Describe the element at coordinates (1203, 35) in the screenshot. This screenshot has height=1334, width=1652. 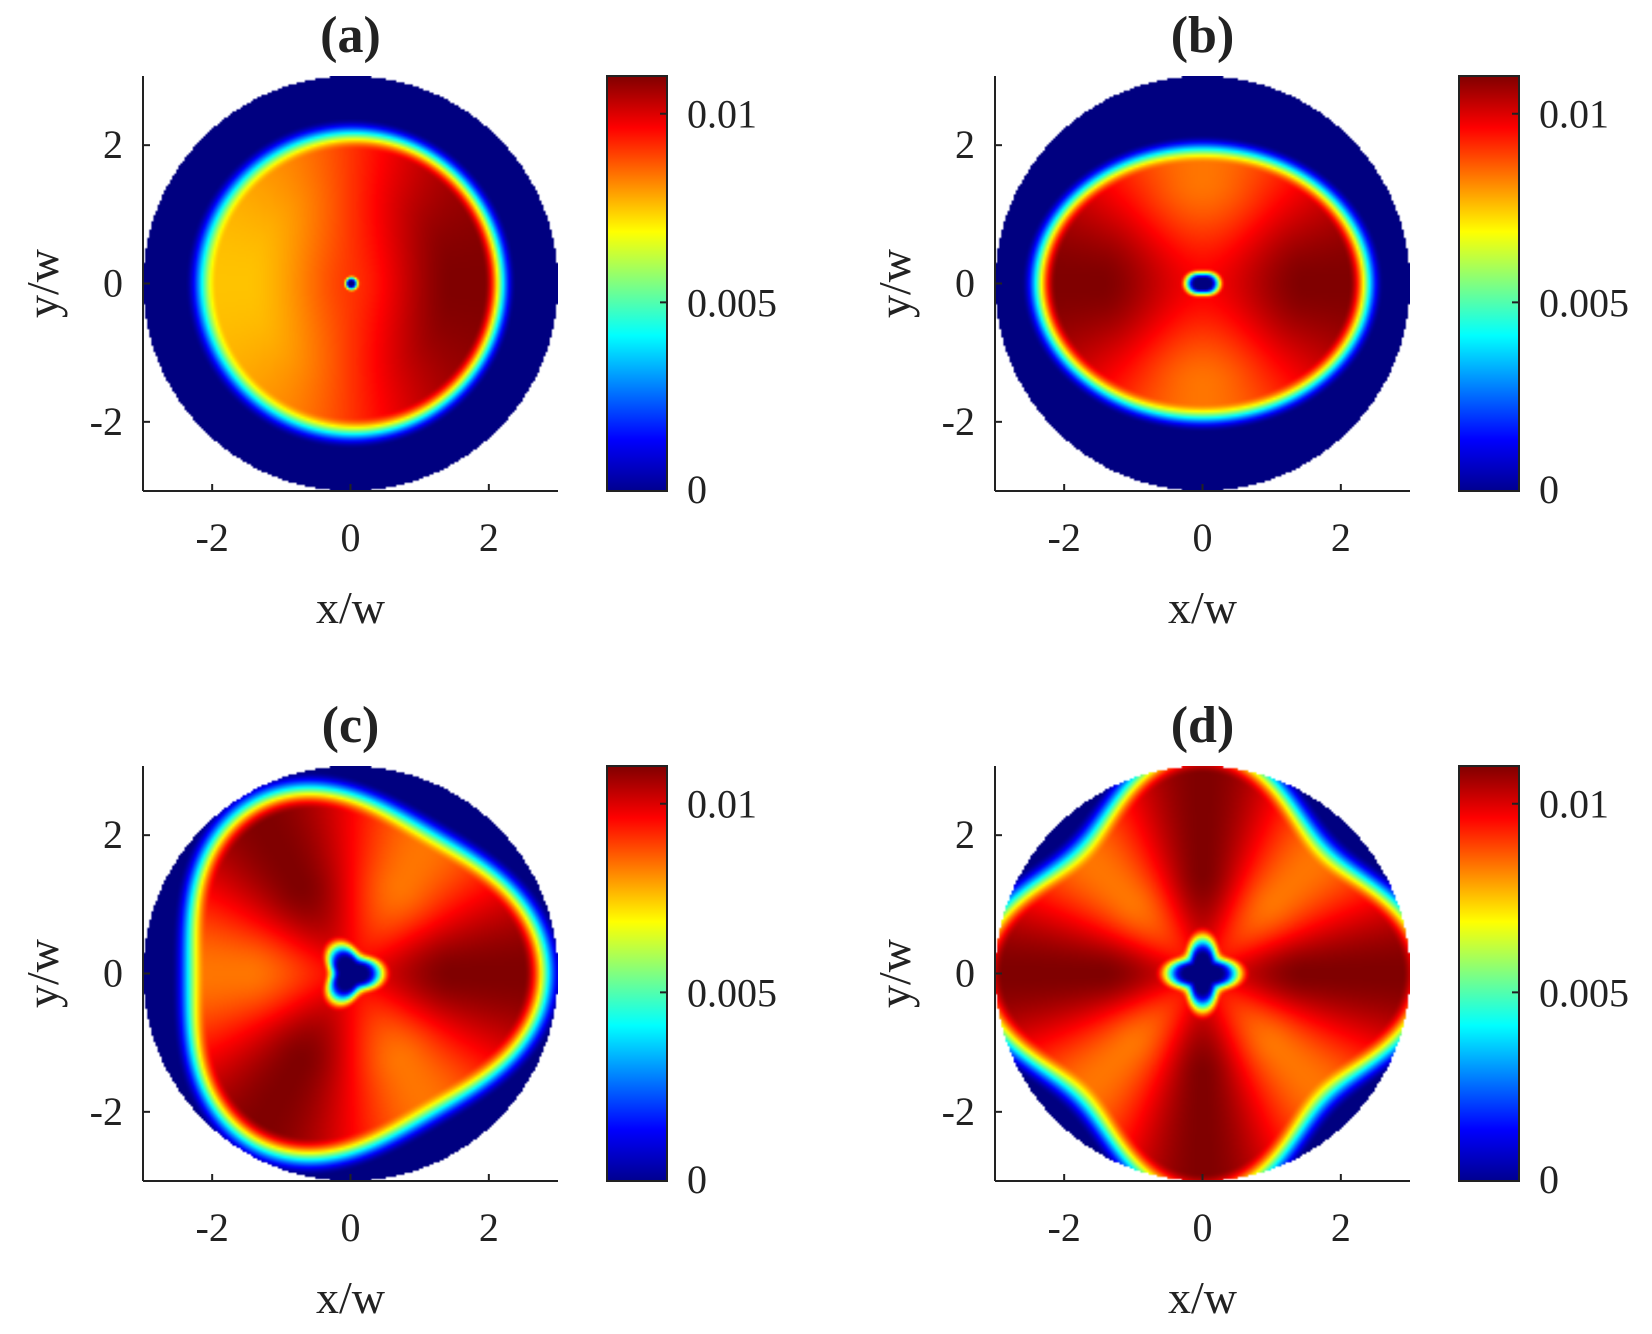
I see `panel-title: (b)` at that location.